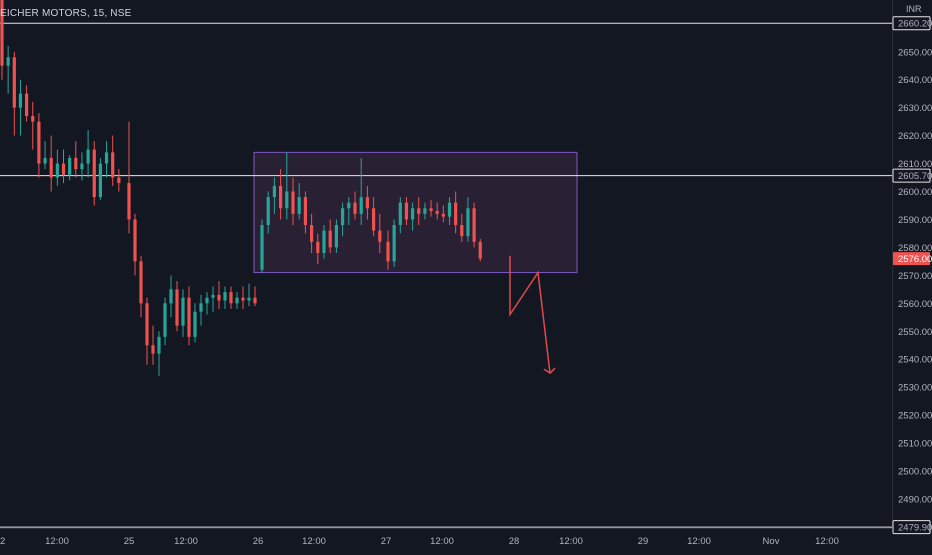 The image size is (932, 555). Describe the element at coordinates (415, 212) in the screenshot. I see `consolidation-box` at that location.